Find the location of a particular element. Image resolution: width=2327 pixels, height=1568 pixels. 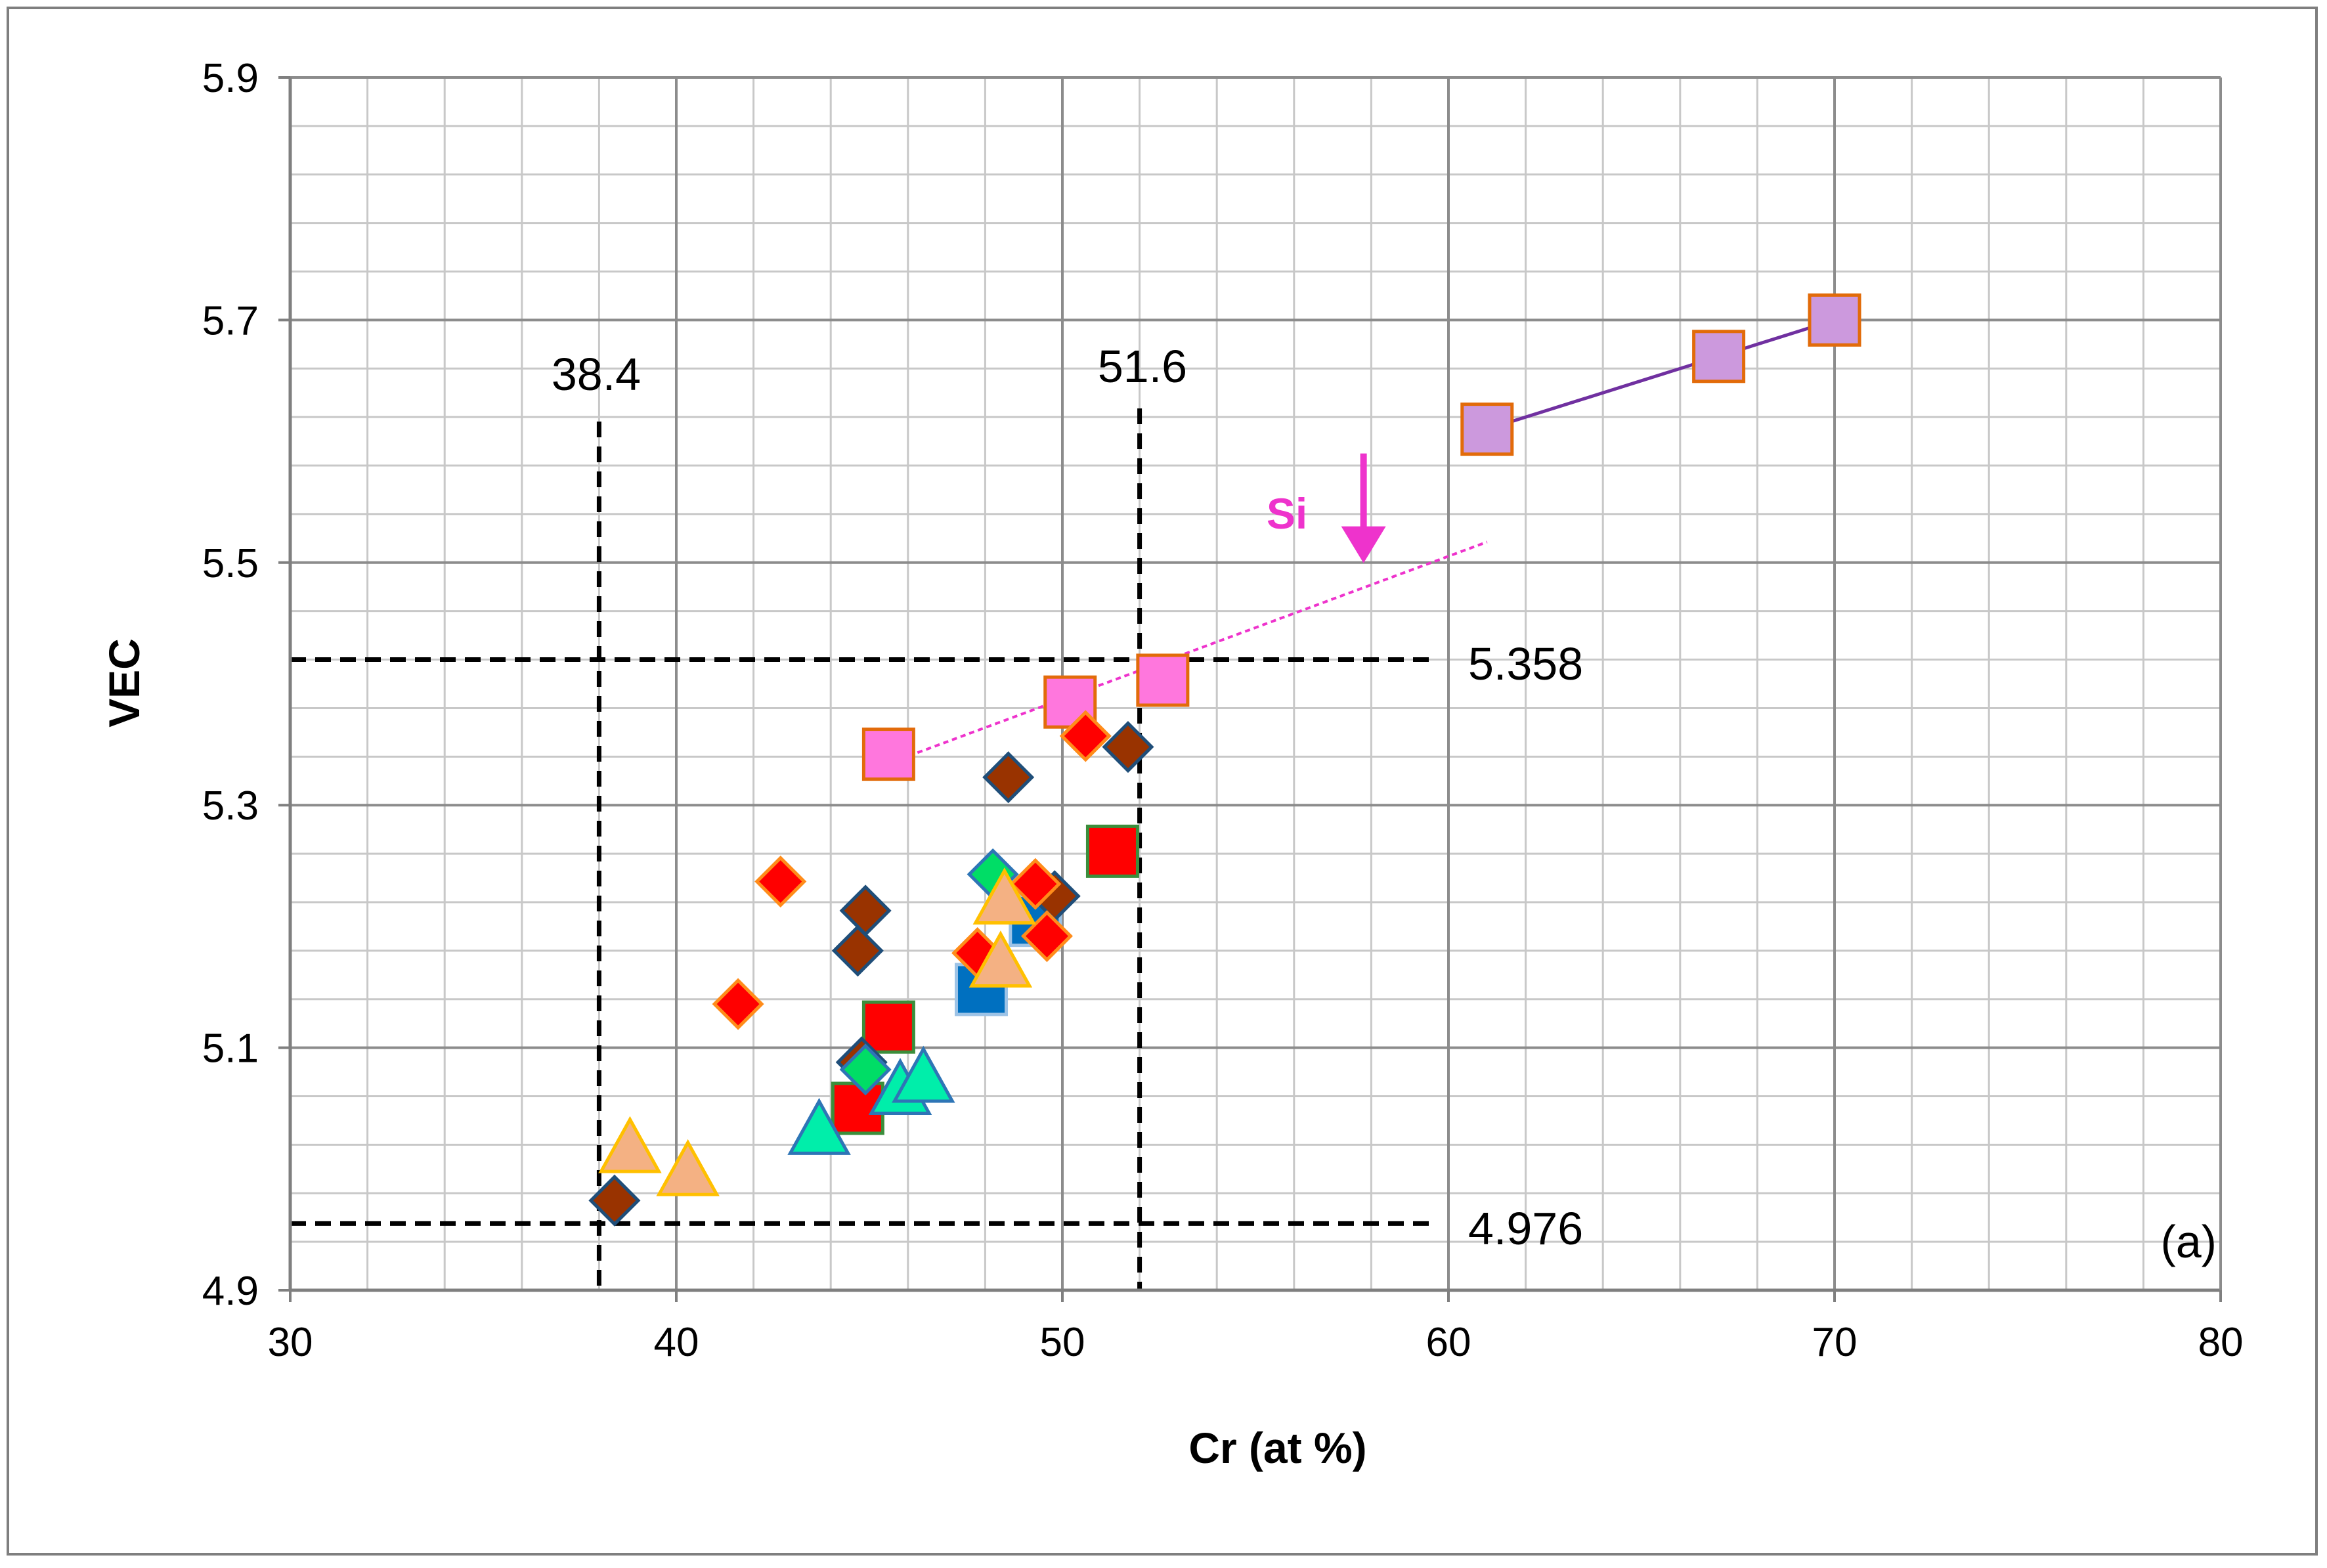

panel-label: (a) is located at coordinates (2188, 1241).